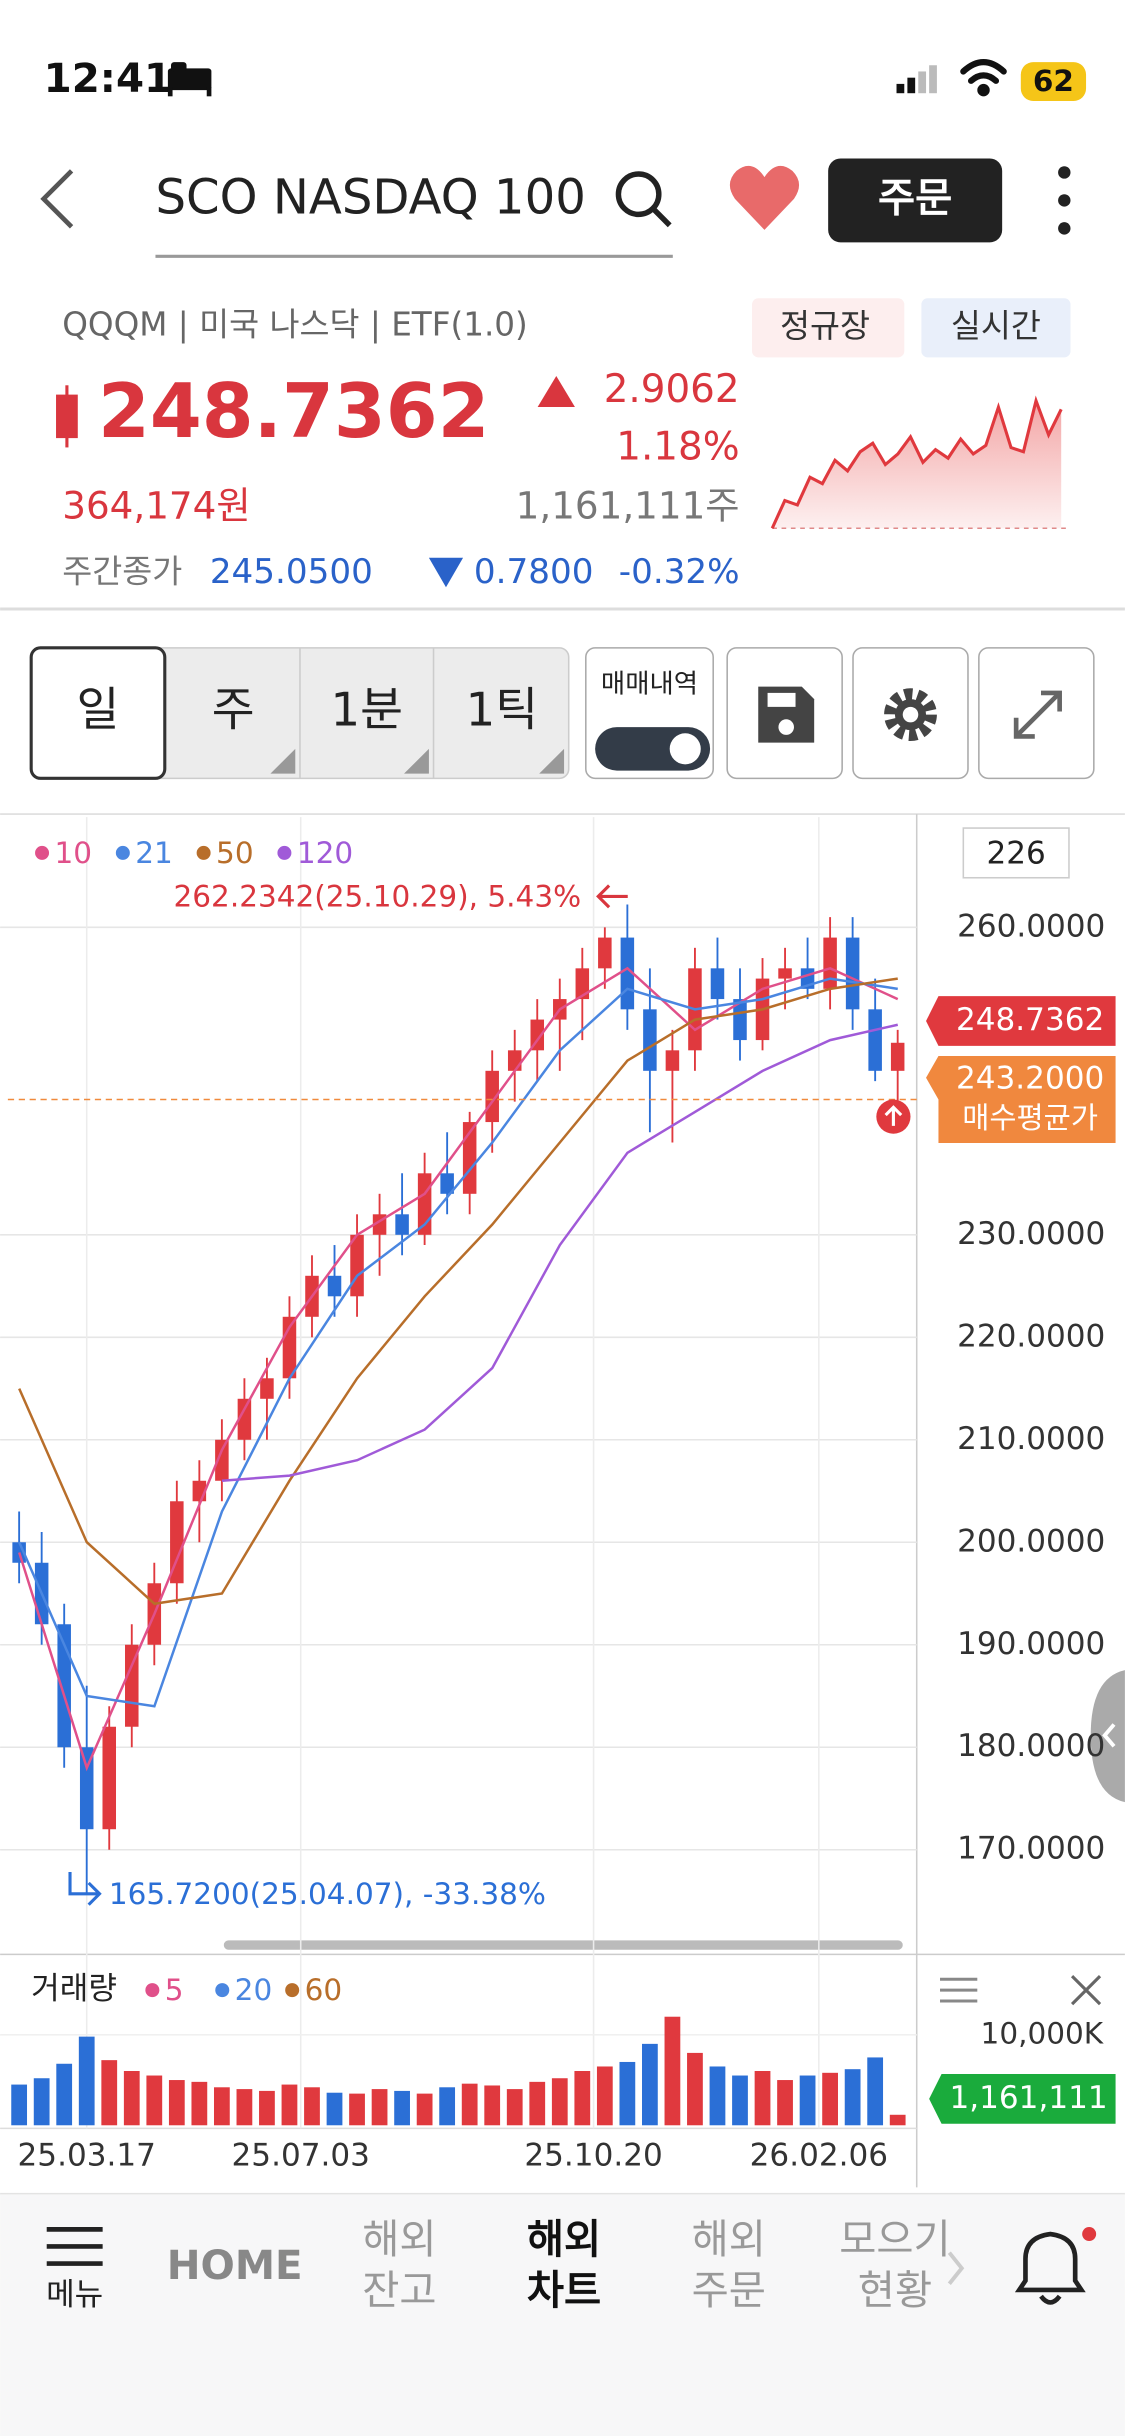 The image size is (1125, 2436). I want to click on nav-item-active: 차트, so click(564, 2290).